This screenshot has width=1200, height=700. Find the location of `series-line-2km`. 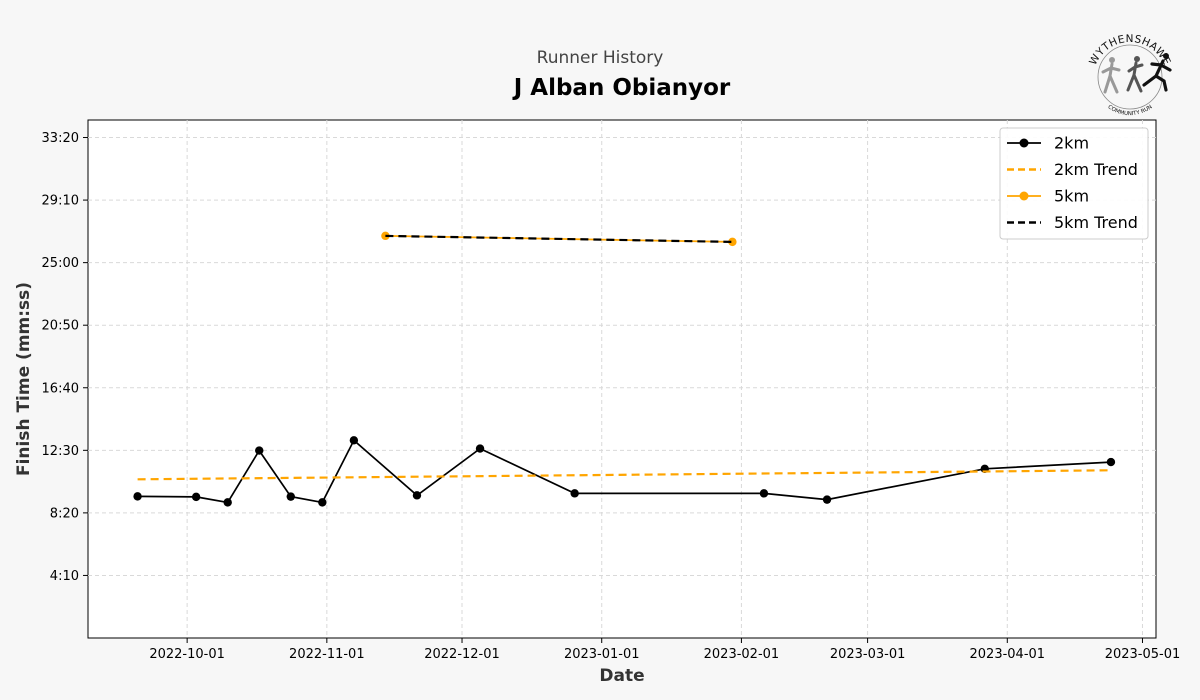

series-line-2km is located at coordinates (624, 471).